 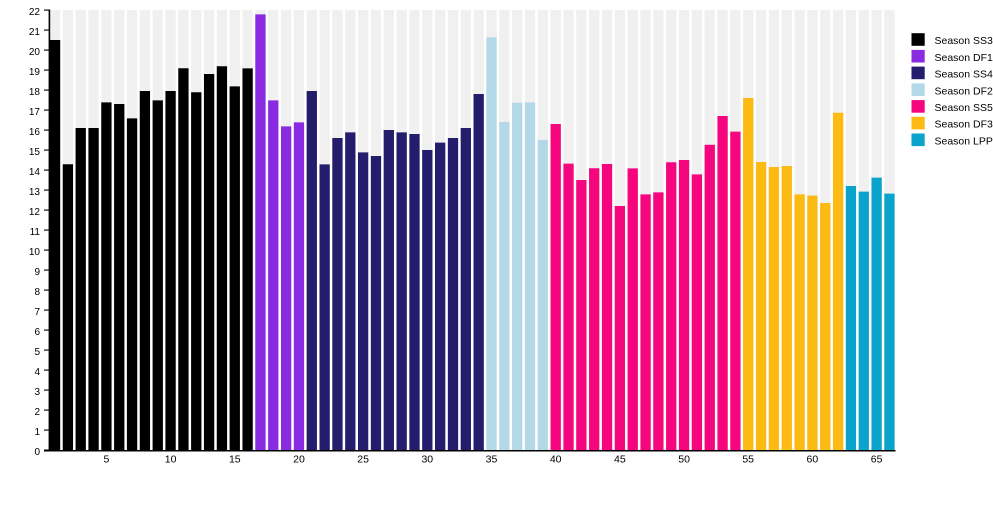 I want to click on svg-text: 60, so click(x=813, y=460).